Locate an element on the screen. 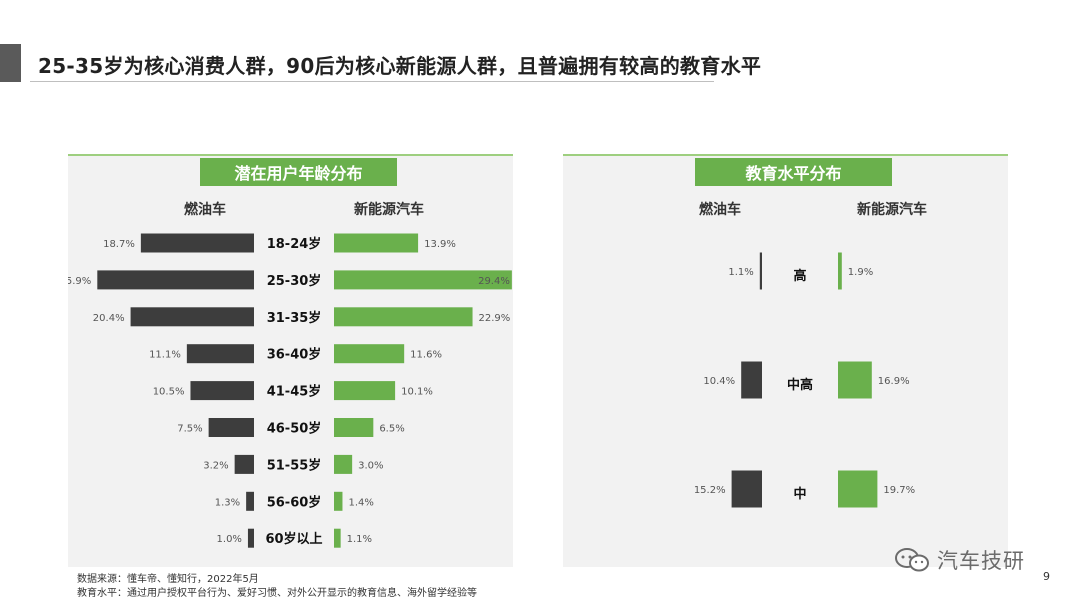  age-label-ev-7: 1.4% is located at coordinates (360, 502).